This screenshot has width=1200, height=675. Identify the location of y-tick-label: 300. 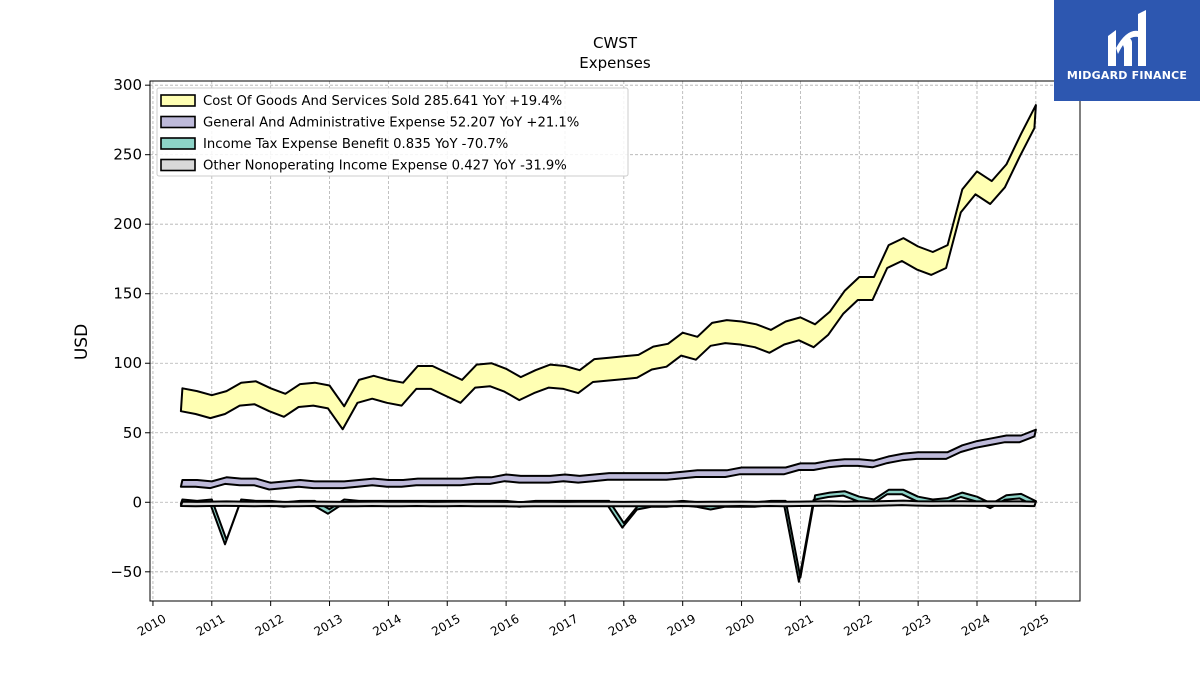
(127, 85).